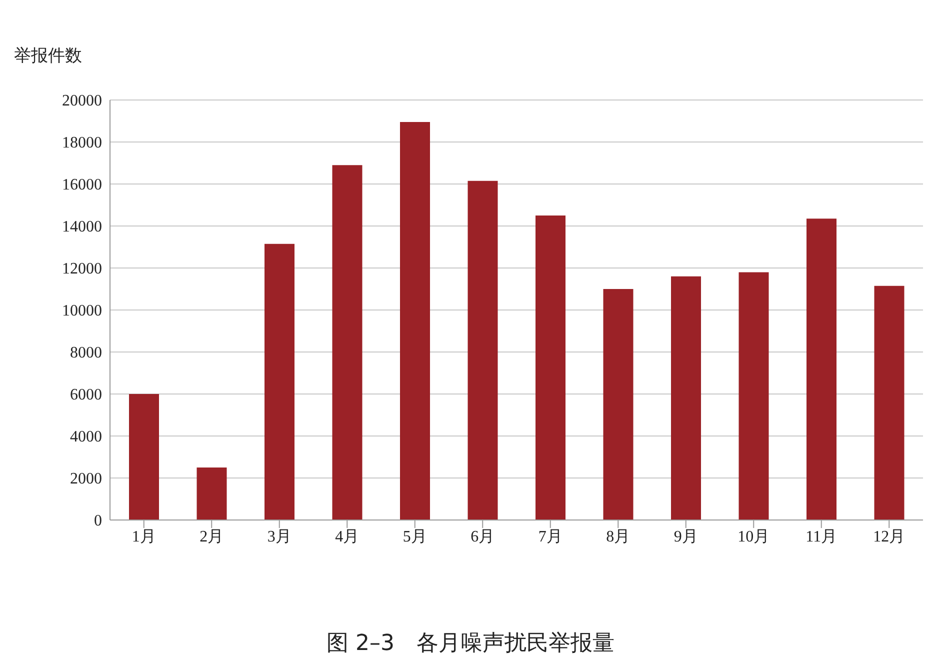 The image size is (933, 661). I want to click on x-tick-label: 11月, so click(822, 537).